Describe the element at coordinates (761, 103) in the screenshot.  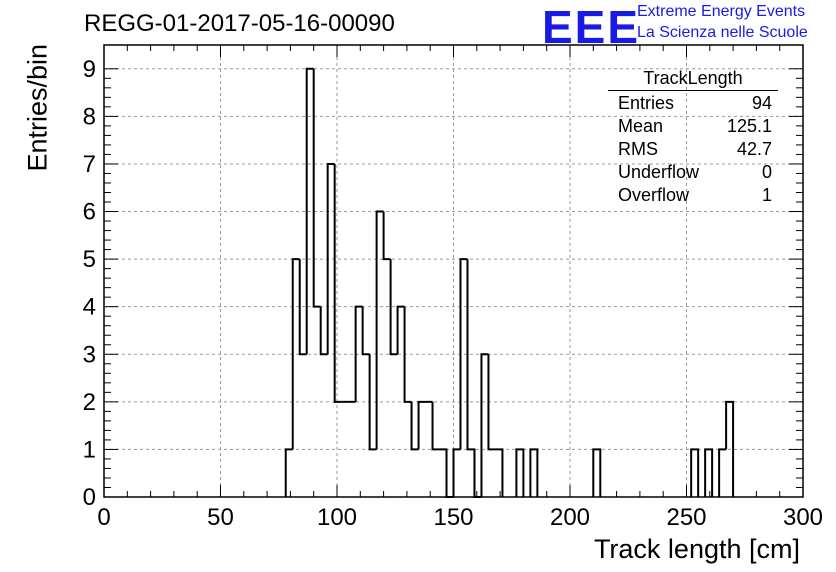
I see `stats-value: 94` at that location.